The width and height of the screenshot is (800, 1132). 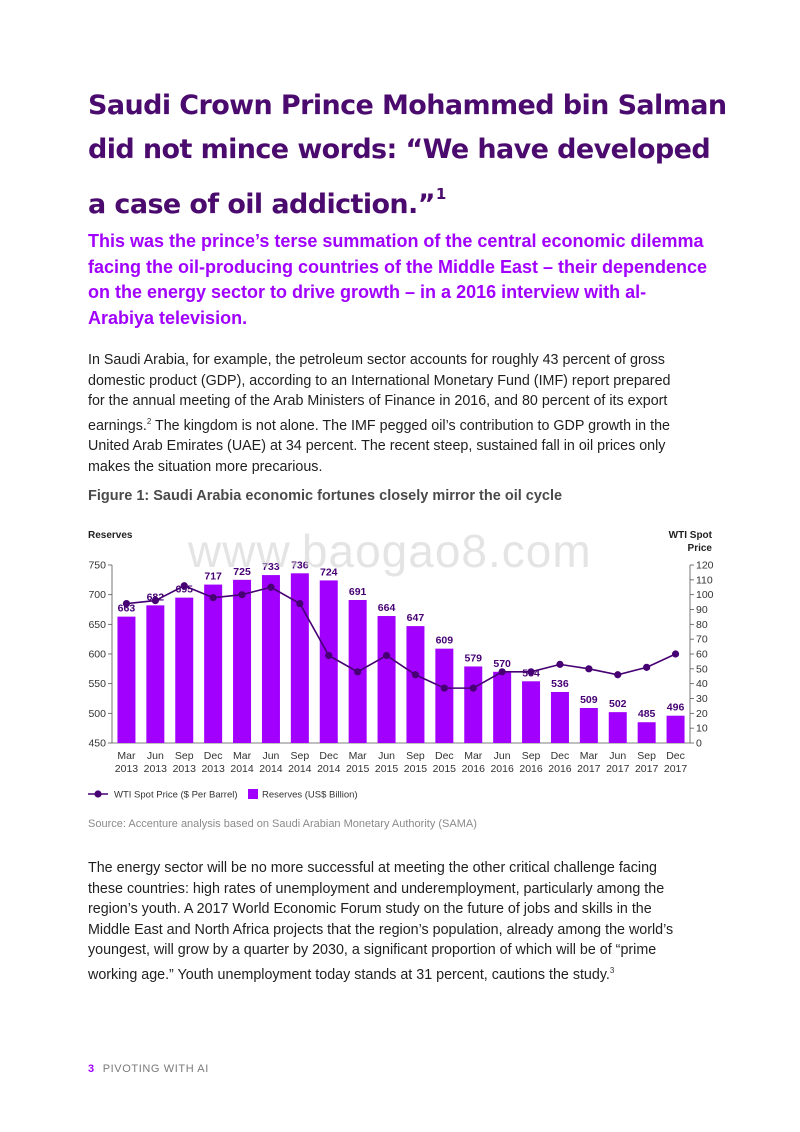 I want to click on right-axis-tick-label: 80, so click(x=702, y=625).